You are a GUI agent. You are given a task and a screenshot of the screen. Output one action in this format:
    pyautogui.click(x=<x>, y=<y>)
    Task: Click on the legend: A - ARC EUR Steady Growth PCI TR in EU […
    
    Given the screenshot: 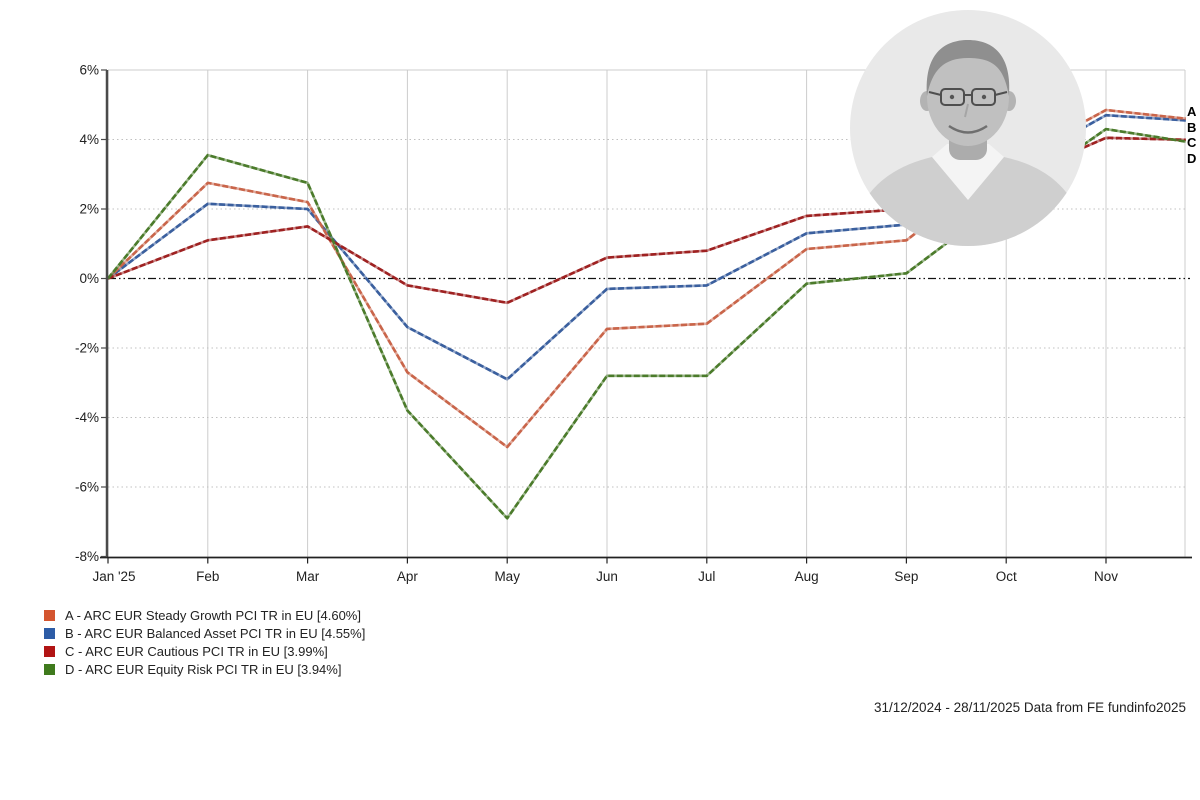 What is the action you would take?
    pyautogui.click(x=204, y=642)
    